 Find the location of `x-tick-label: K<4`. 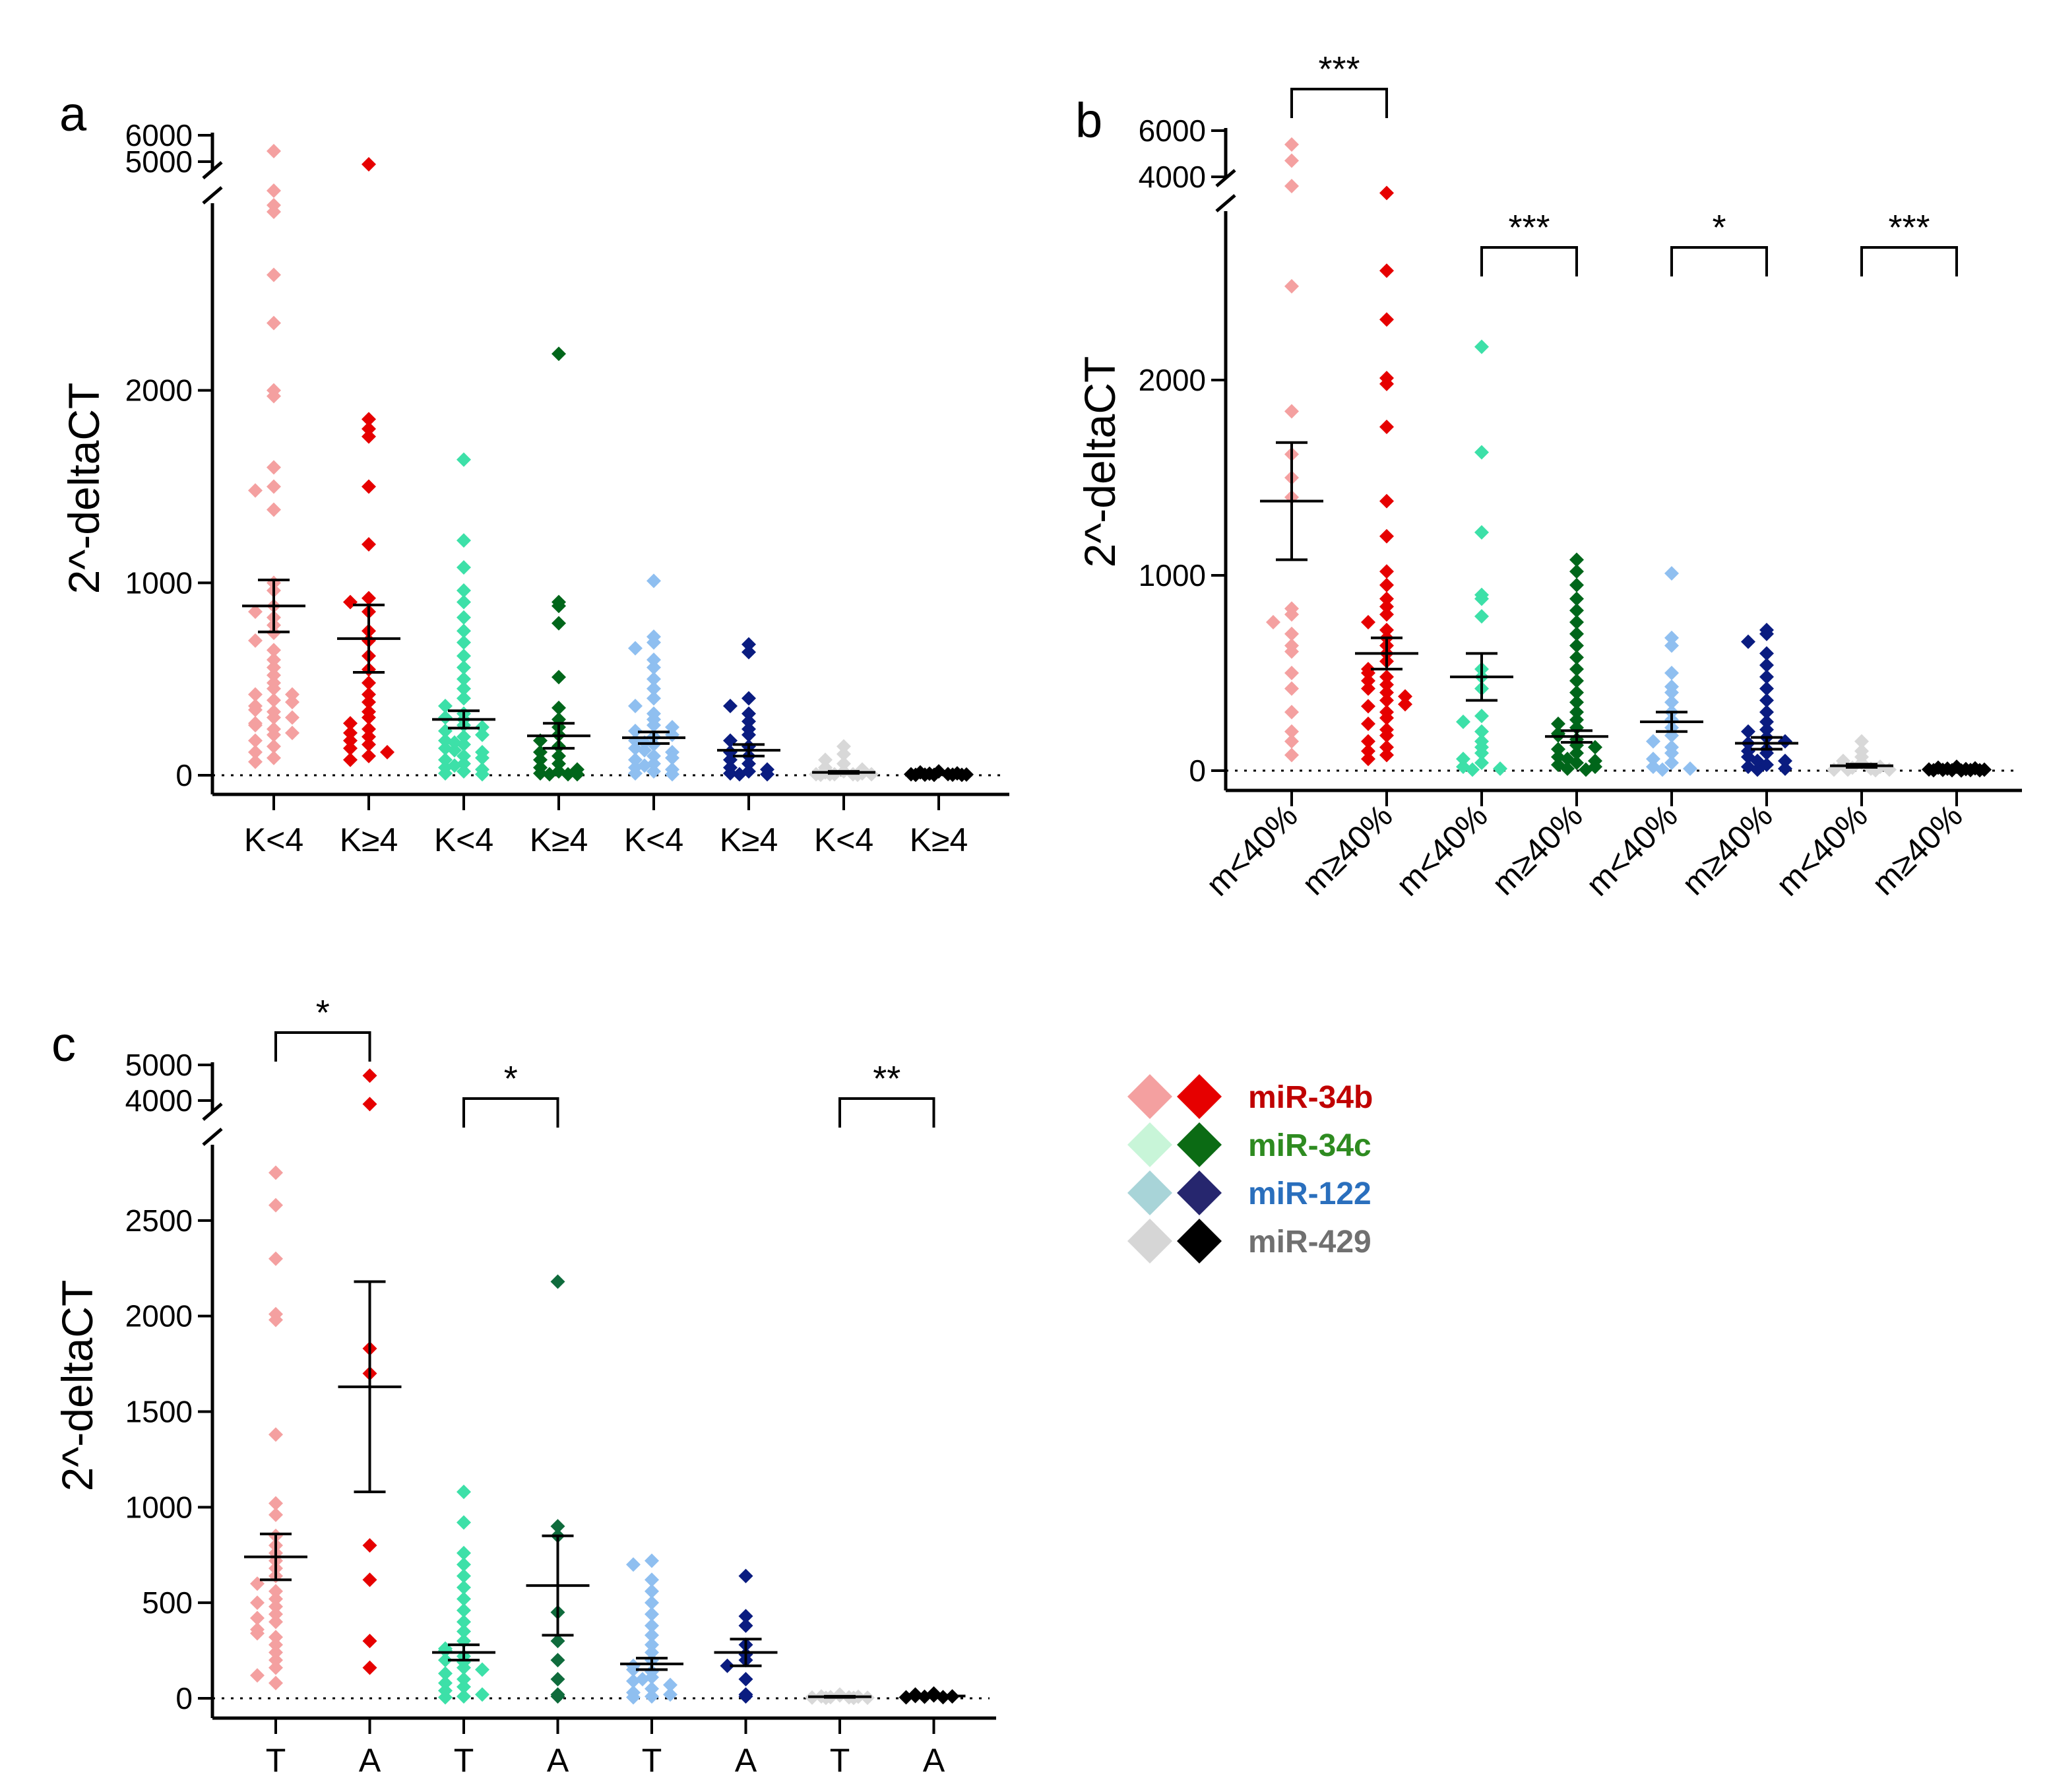

x-tick-label: K<4 is located at coordinates (463, 839).